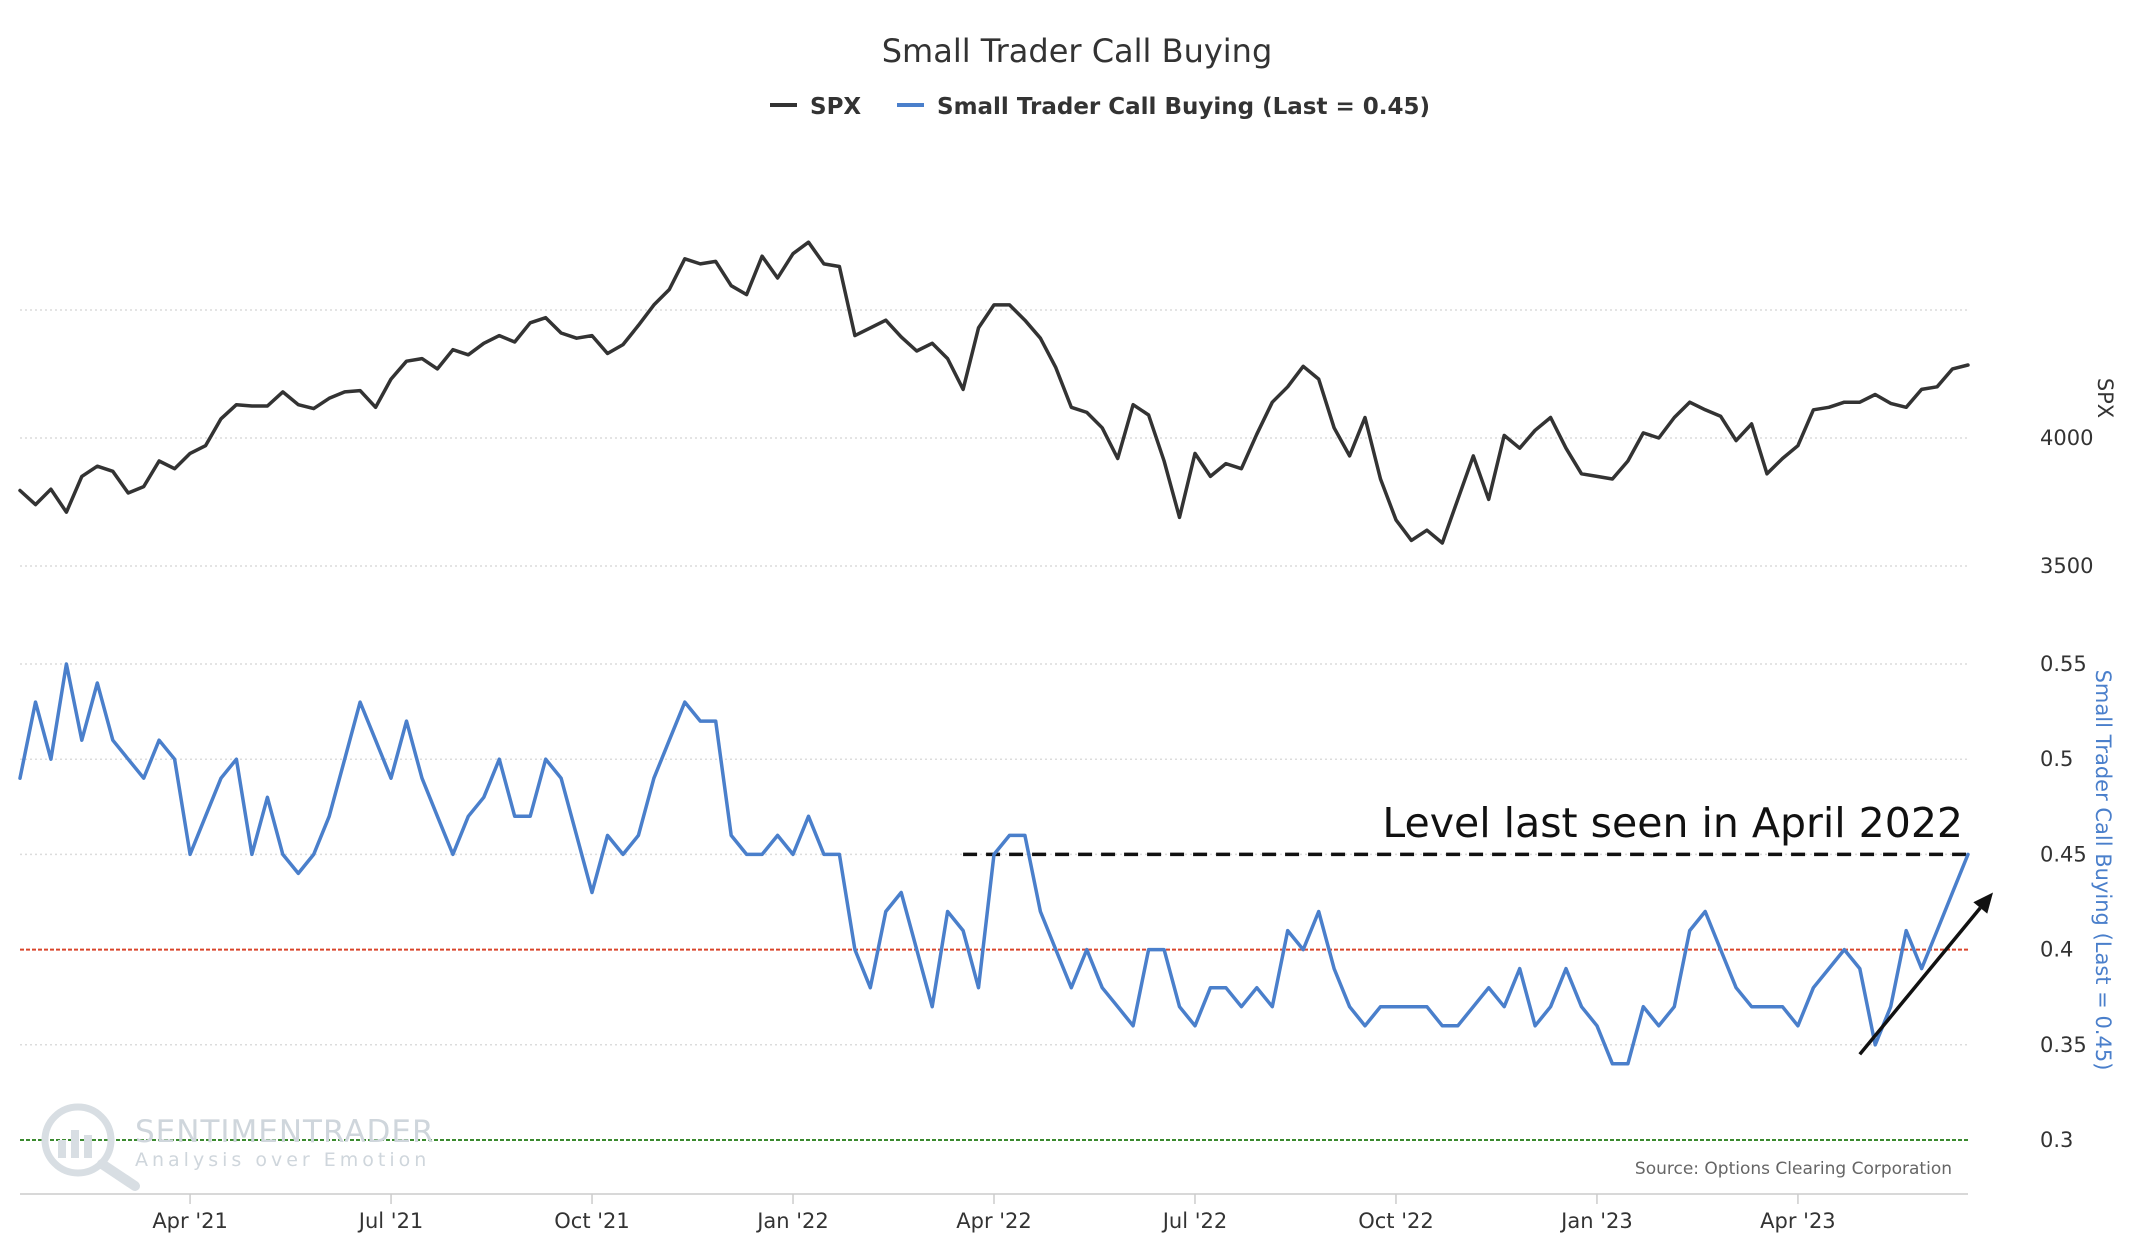  What do you see at coordinates (792, 1221) in the screenshot?
I see `x-tick-label: Jan '22` at bounding box center [792, 1221].